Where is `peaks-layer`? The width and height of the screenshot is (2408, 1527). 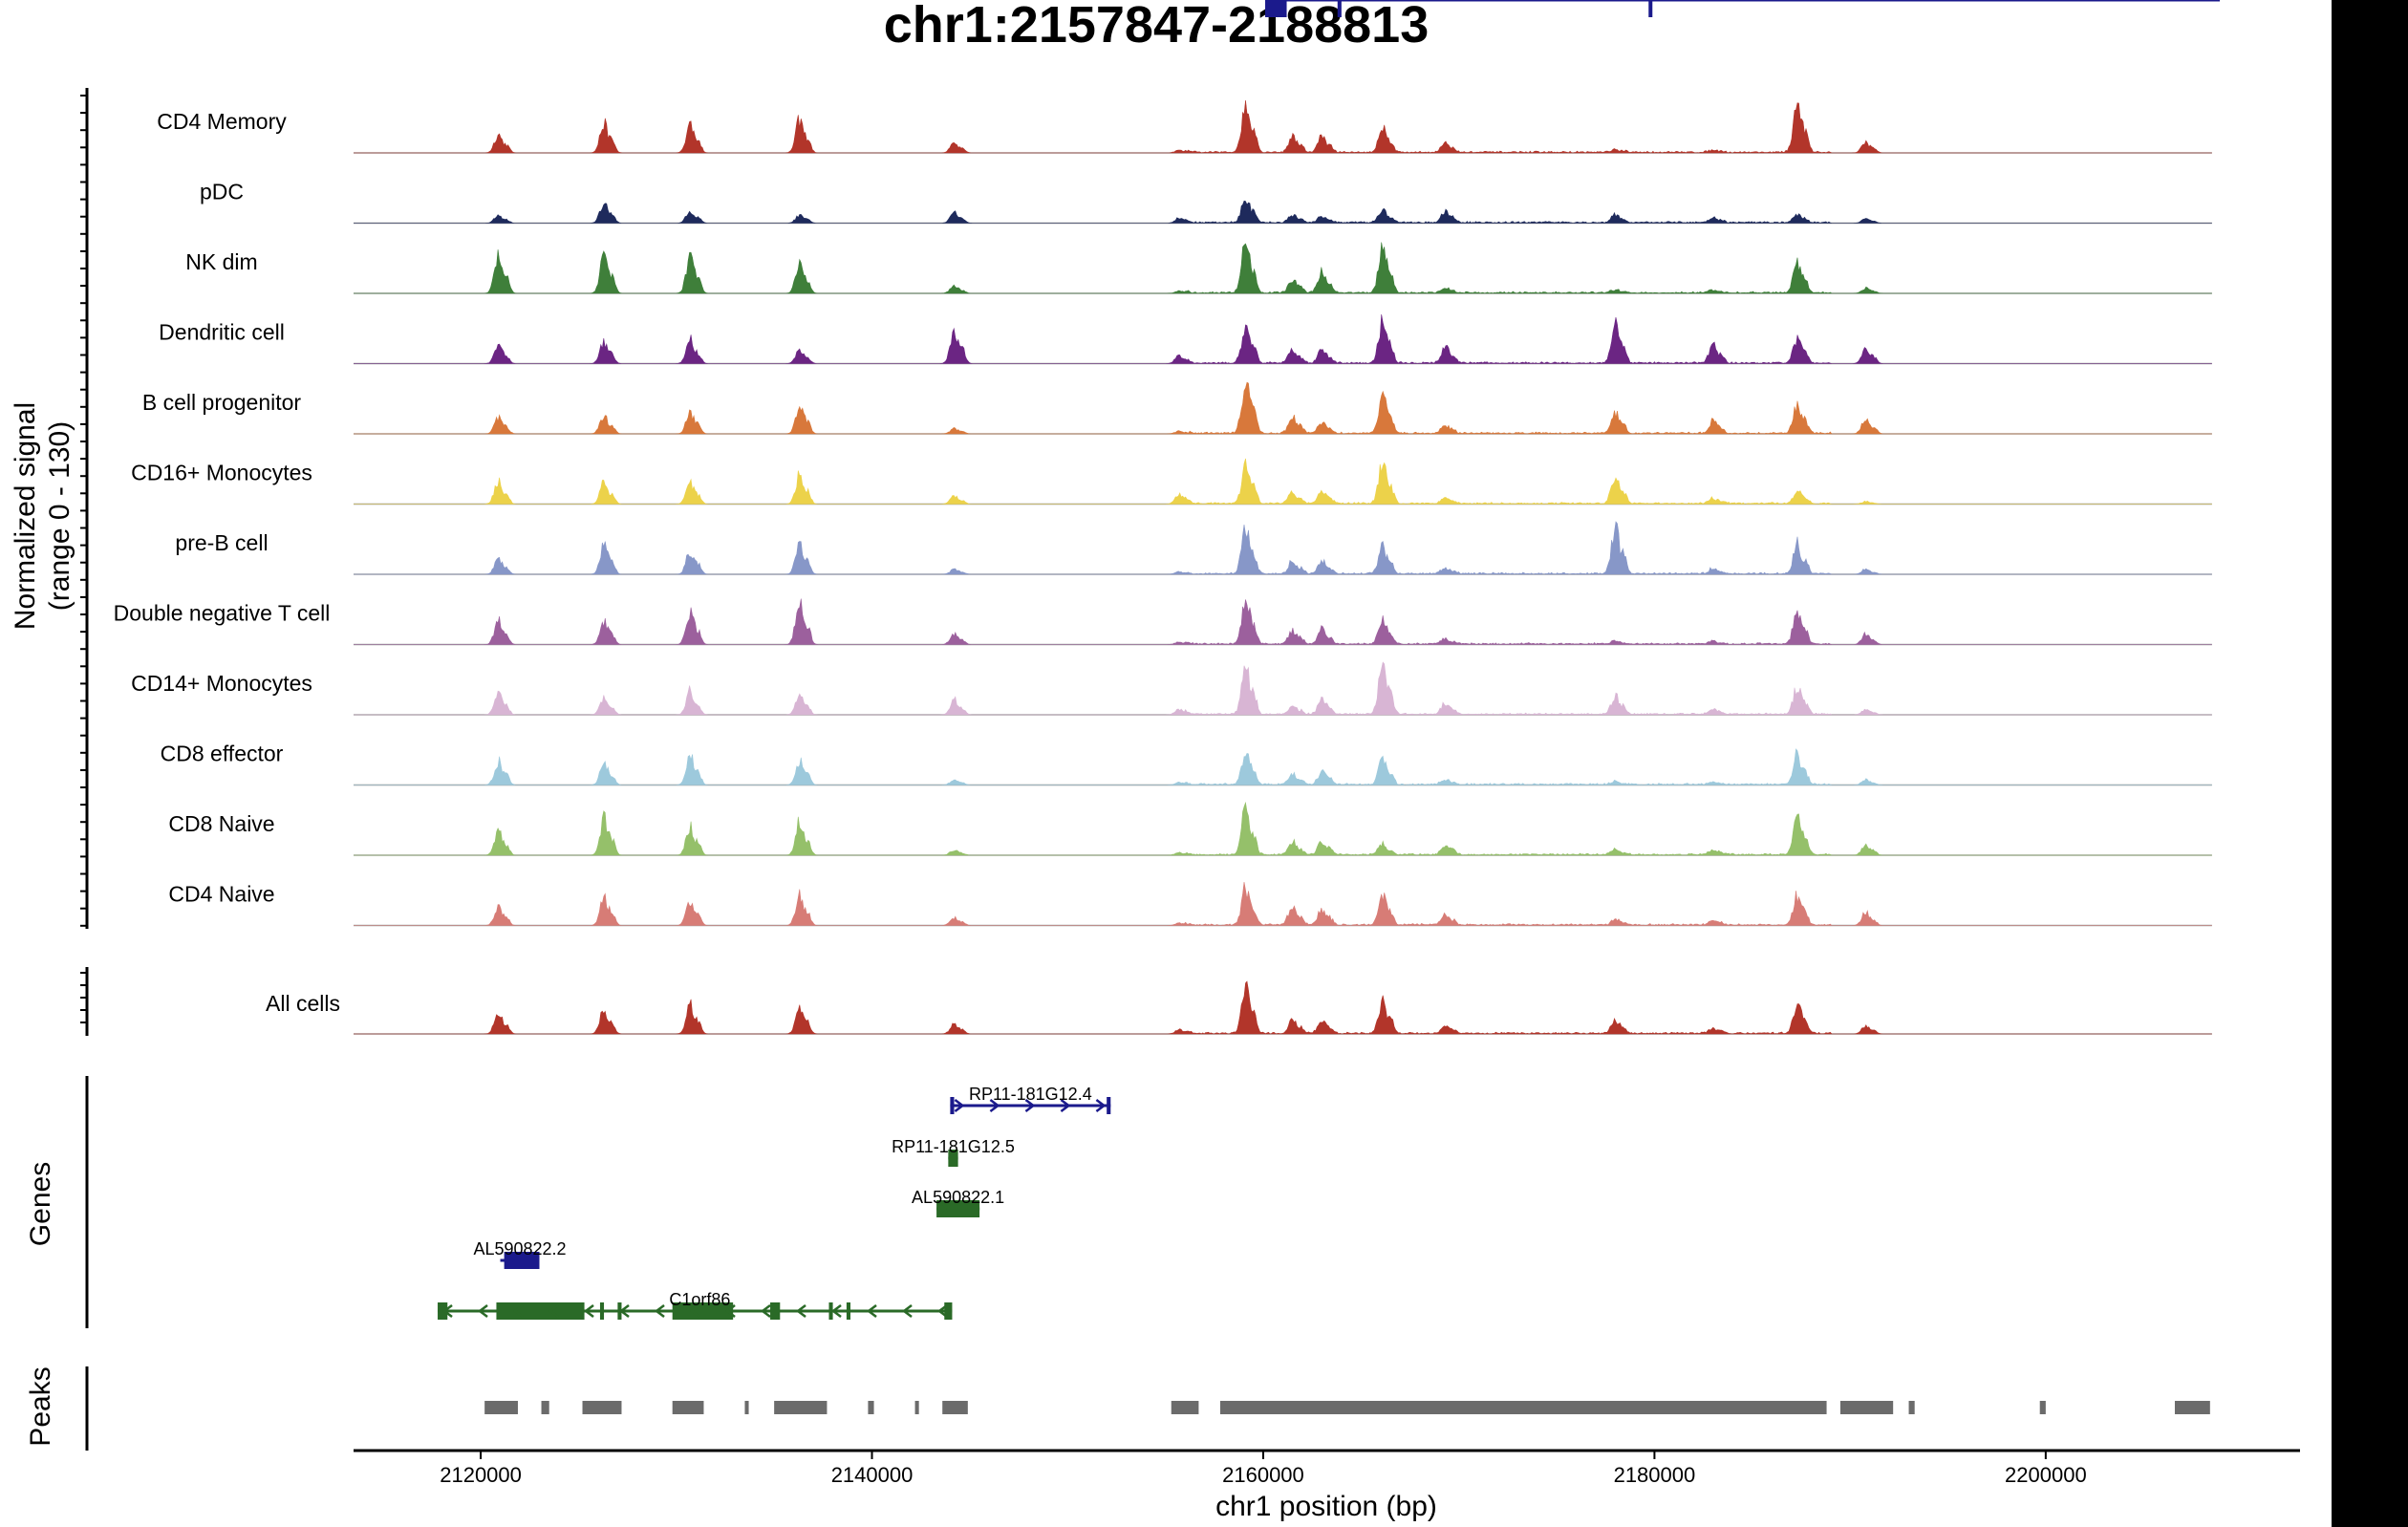
peaks-layer is located at coordinates (1148, 1409).